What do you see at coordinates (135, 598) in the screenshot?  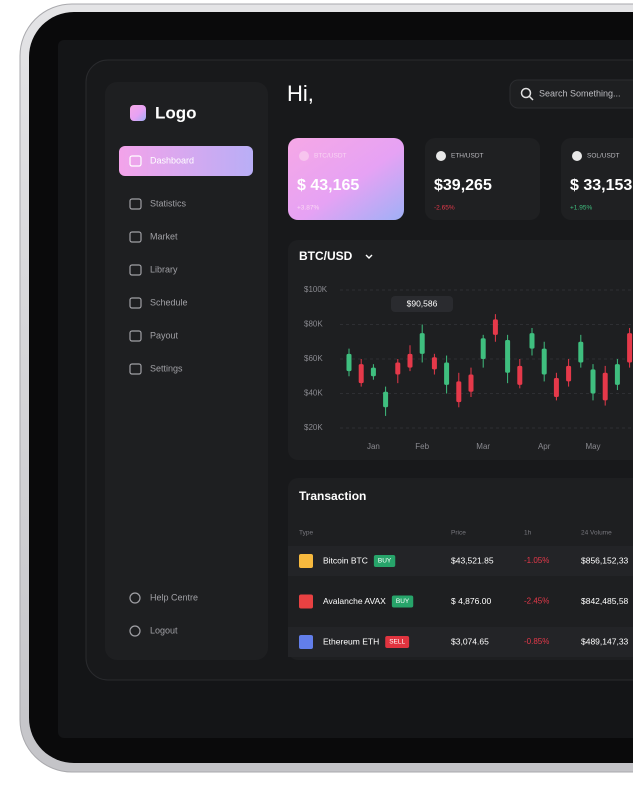 I see `footer-icon` at bounding box center [135, 598].